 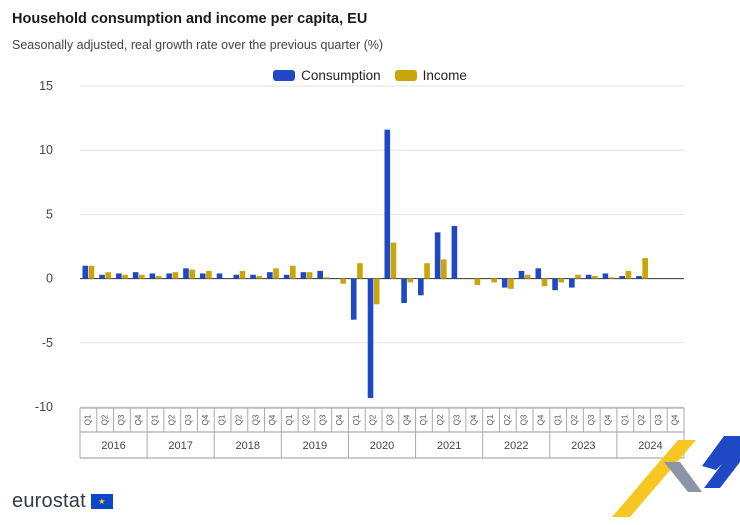 What do you see at coordinates (578, 276) in the screenshot?
I see `bar-income-2023-q2` at bounding box center [578, 276].